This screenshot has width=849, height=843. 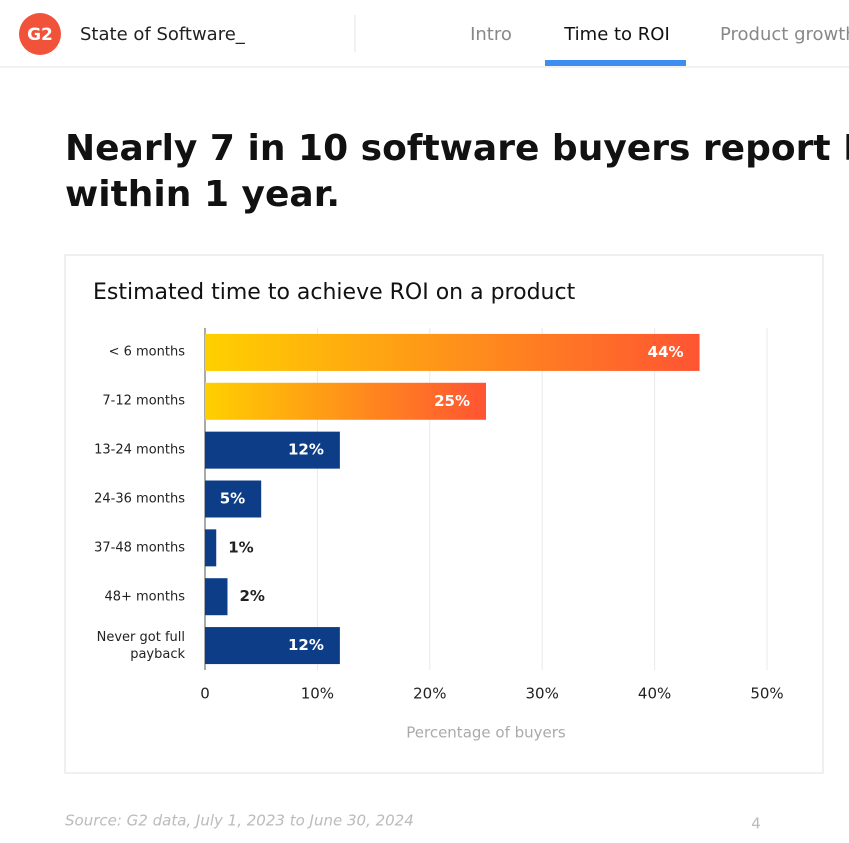 I want to click on nav-item: Time to ROI, so click(x=616, y=34).